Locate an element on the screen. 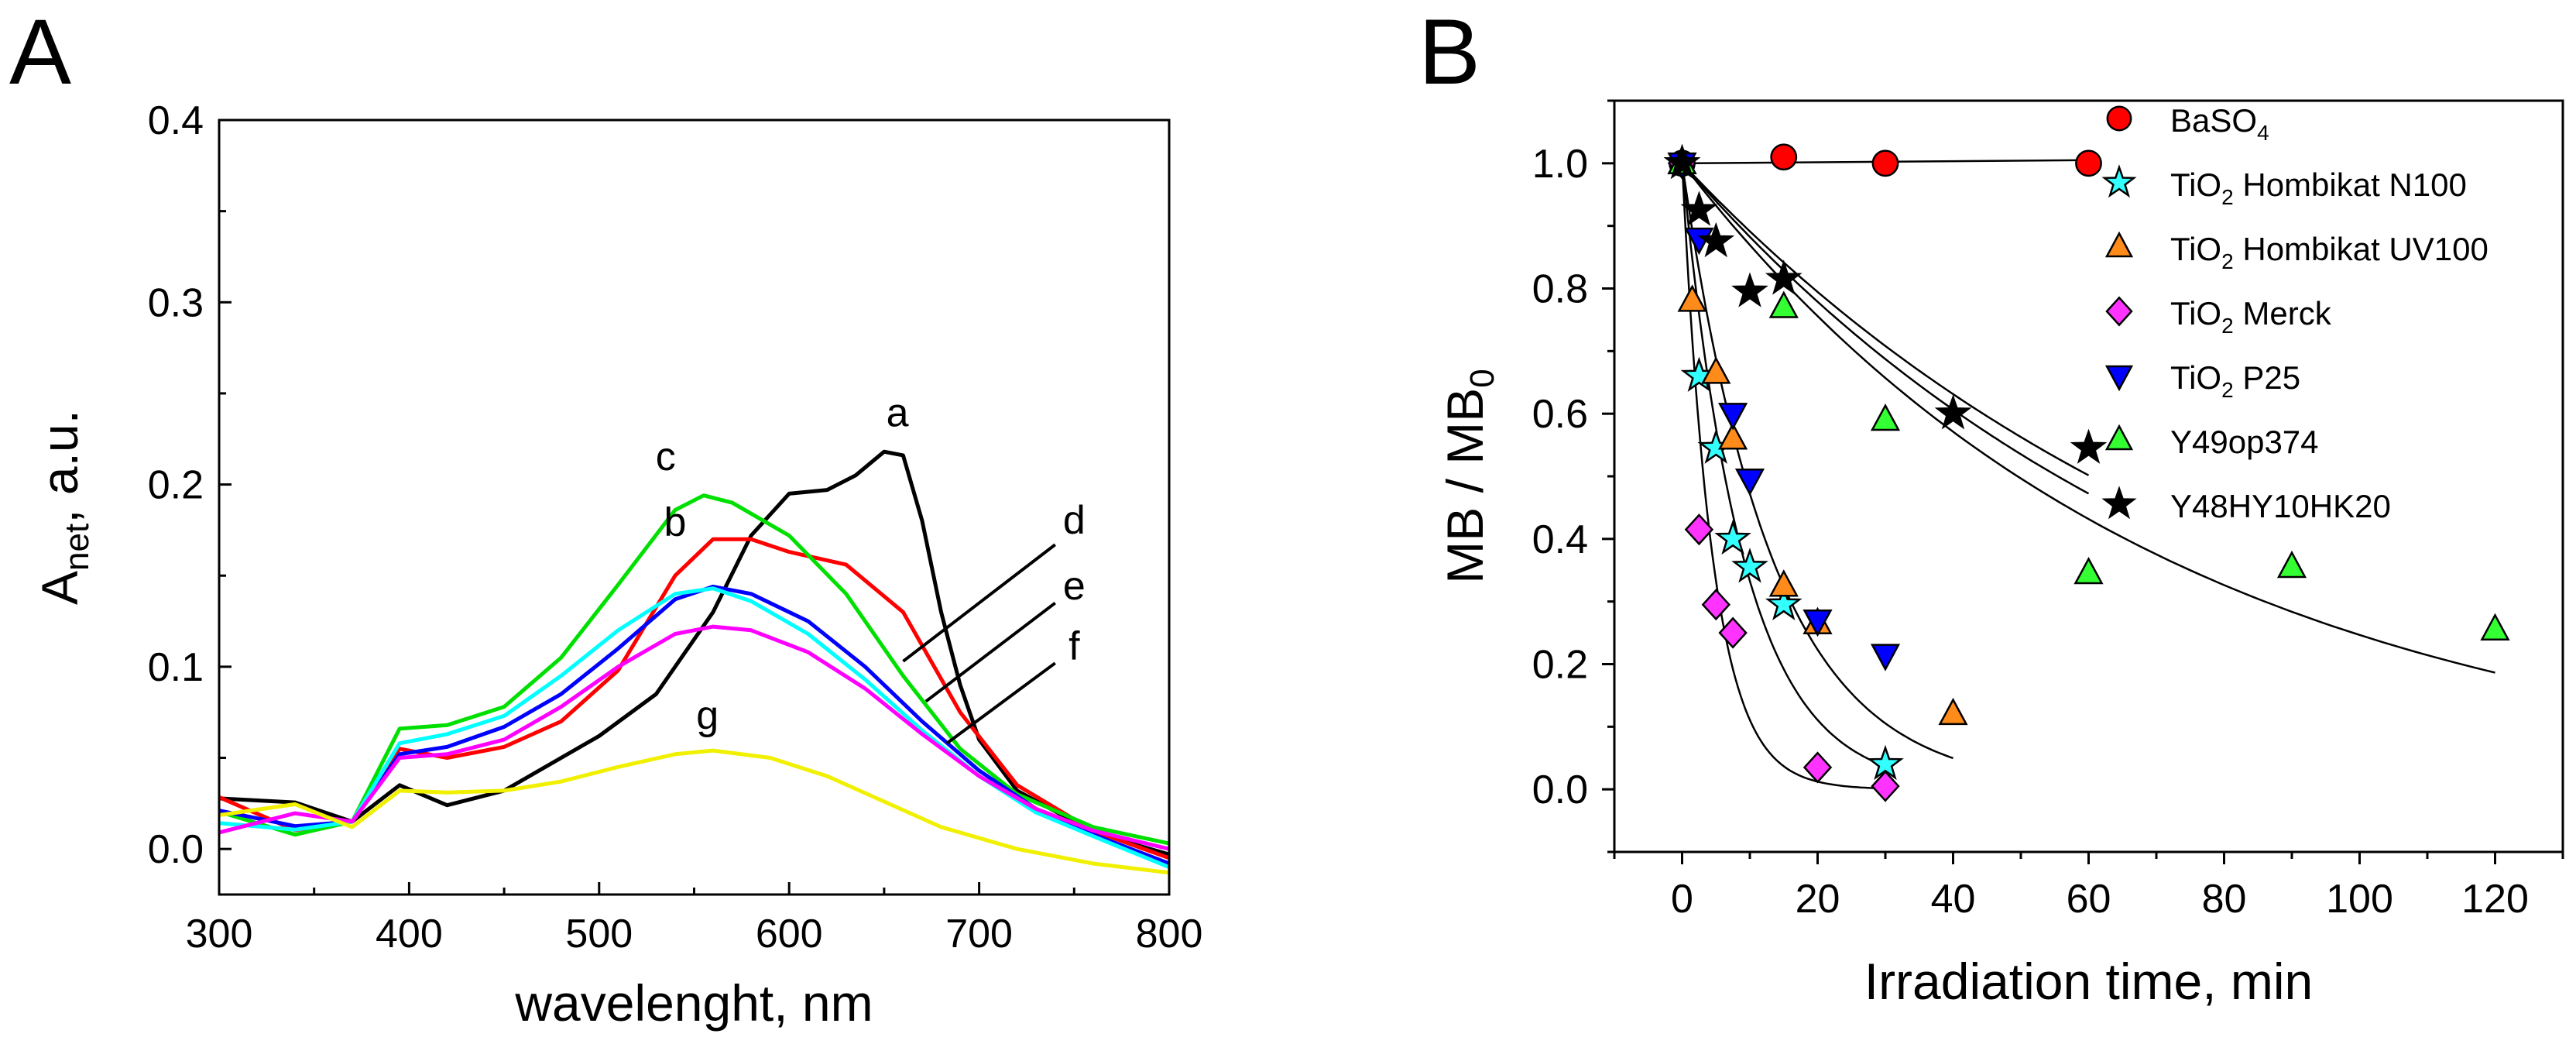 The image size is (2576, 1044). panel-a-curve-a is located at coordinates (694, 653).